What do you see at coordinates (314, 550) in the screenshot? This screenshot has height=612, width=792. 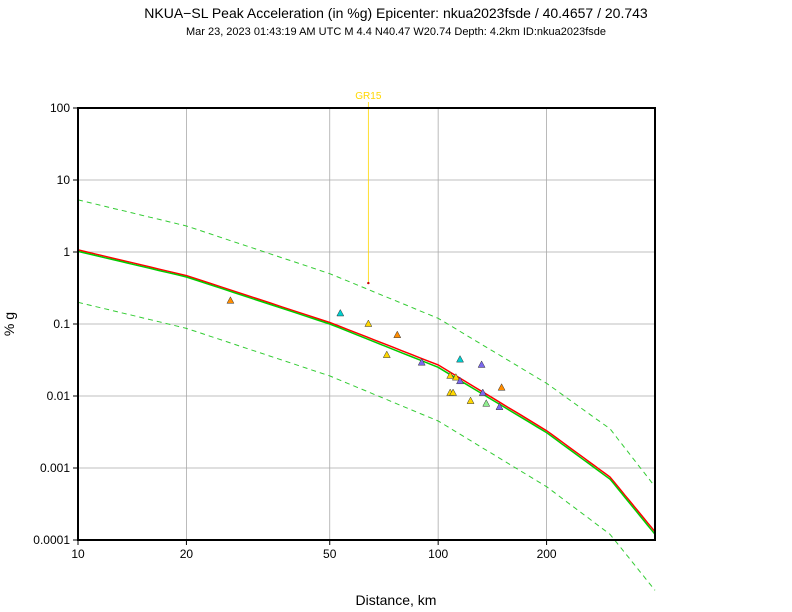 I see `x-ticks: 10 20 50 100 200` at bounding box center [314, 550].